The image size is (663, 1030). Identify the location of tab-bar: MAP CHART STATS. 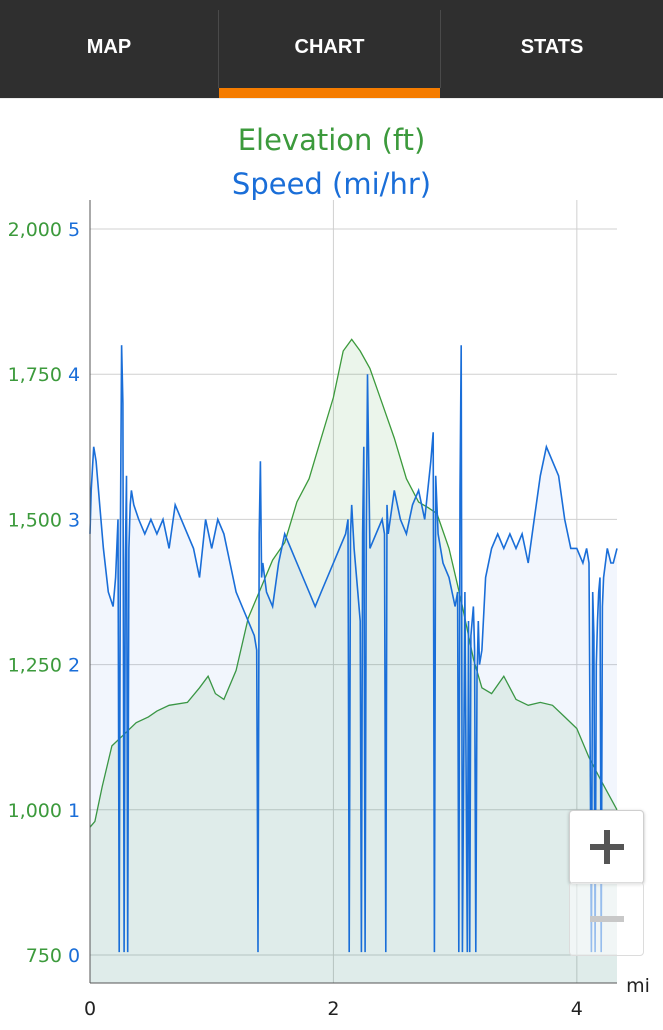
(331, 49).